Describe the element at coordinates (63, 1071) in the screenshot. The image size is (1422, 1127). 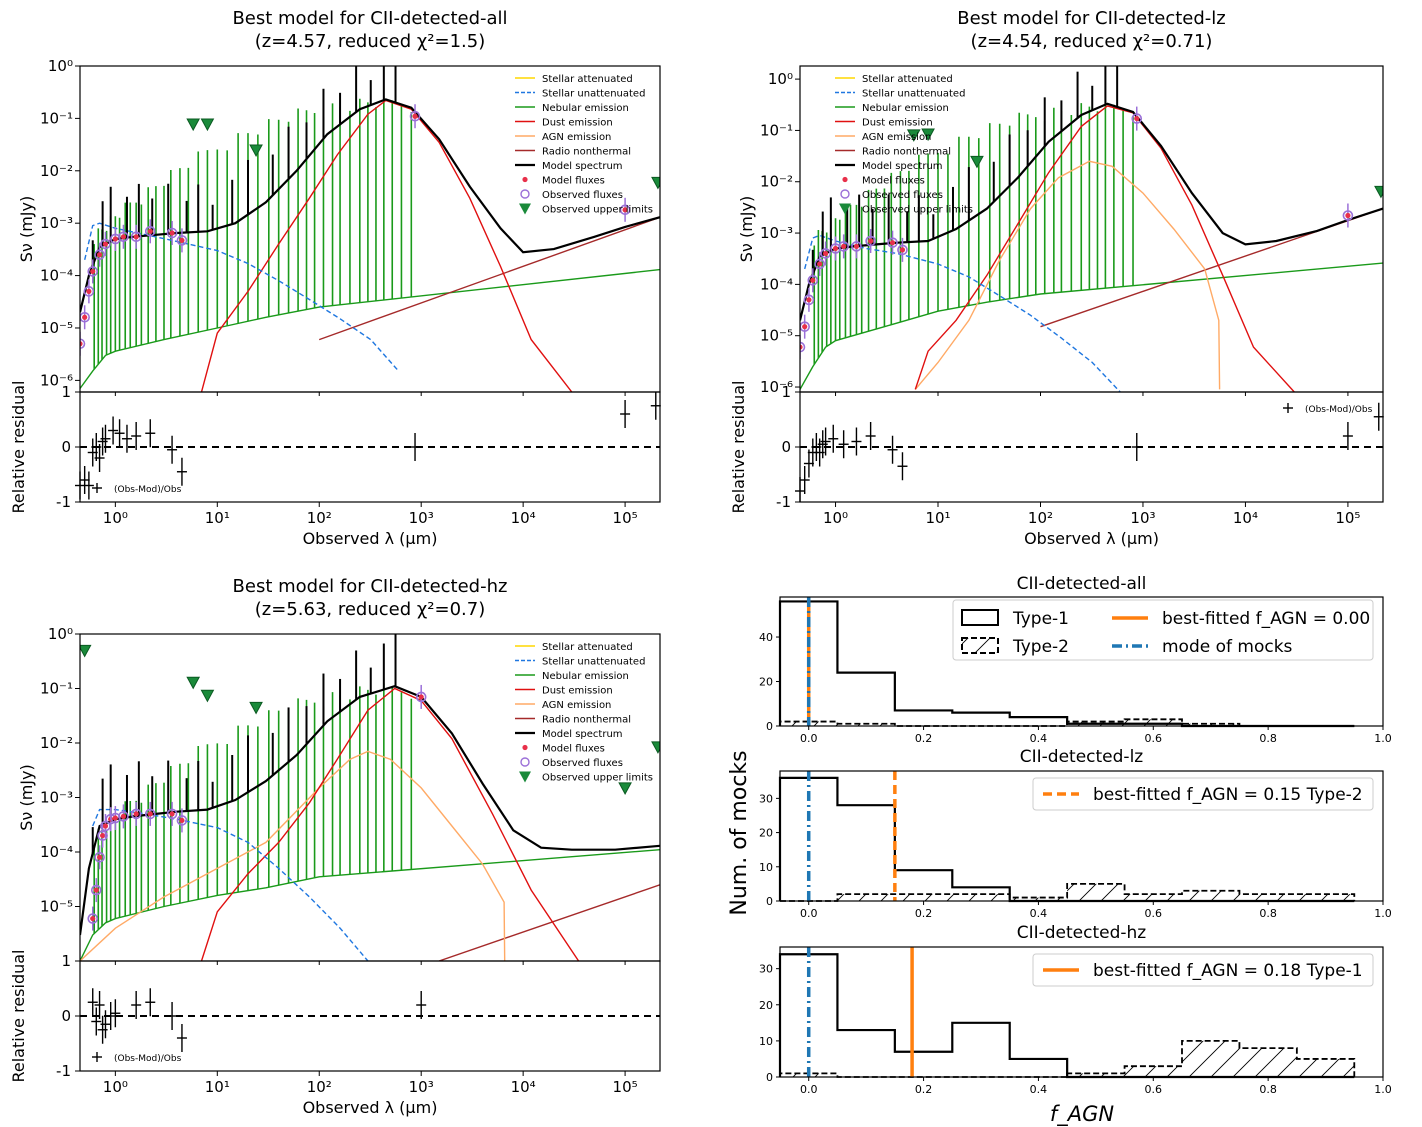
I see `residual-tick-label: -1` at that location.